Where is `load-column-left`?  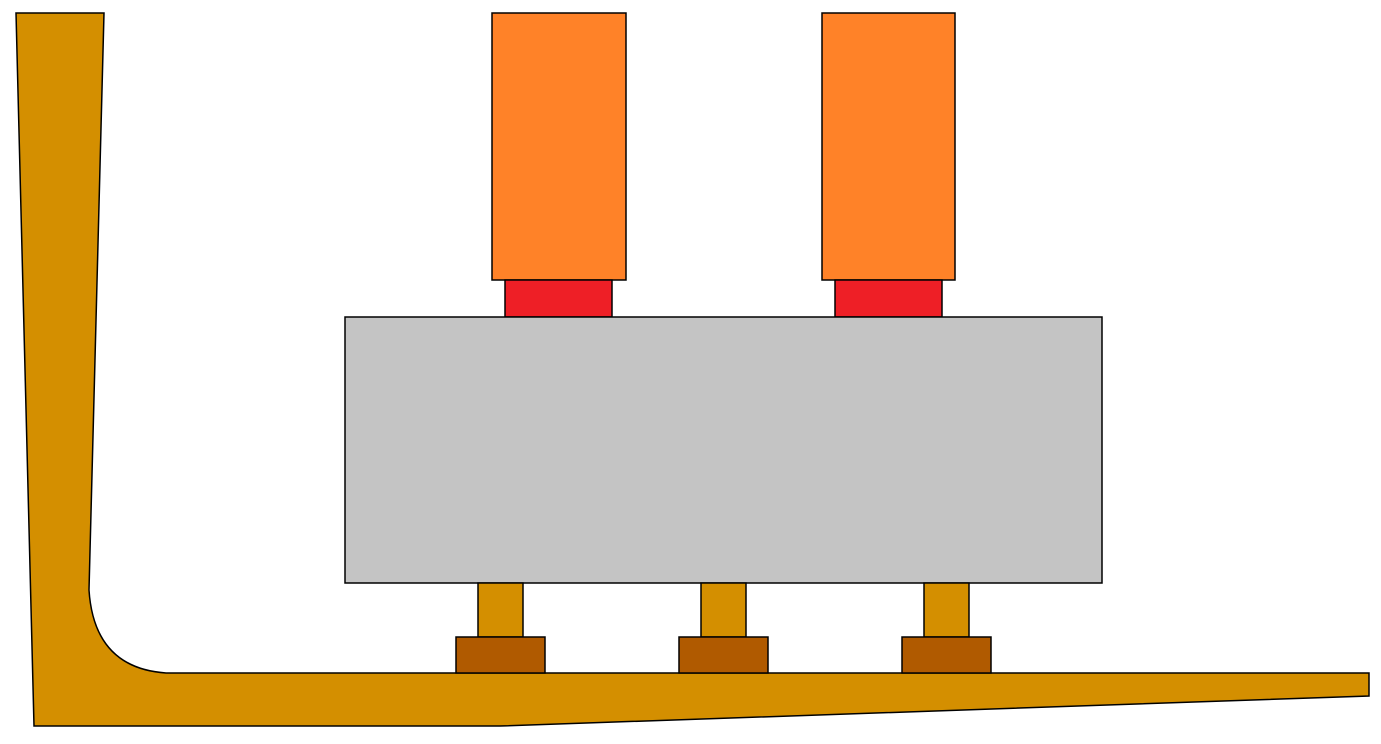
load-column-left is located at coordinates (559, 146).